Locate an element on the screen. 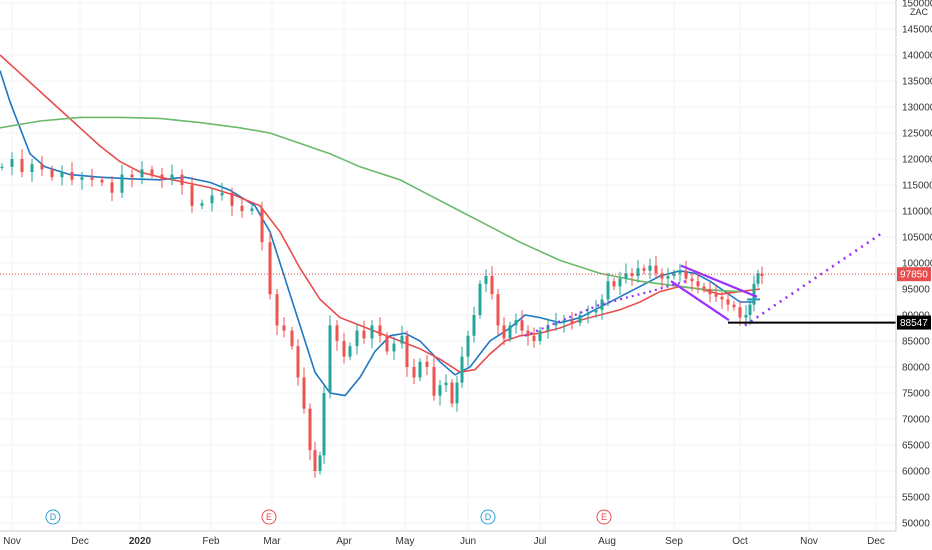 The image size is (932, 550). x-tick-label: May is located at coordinates (405, 541).